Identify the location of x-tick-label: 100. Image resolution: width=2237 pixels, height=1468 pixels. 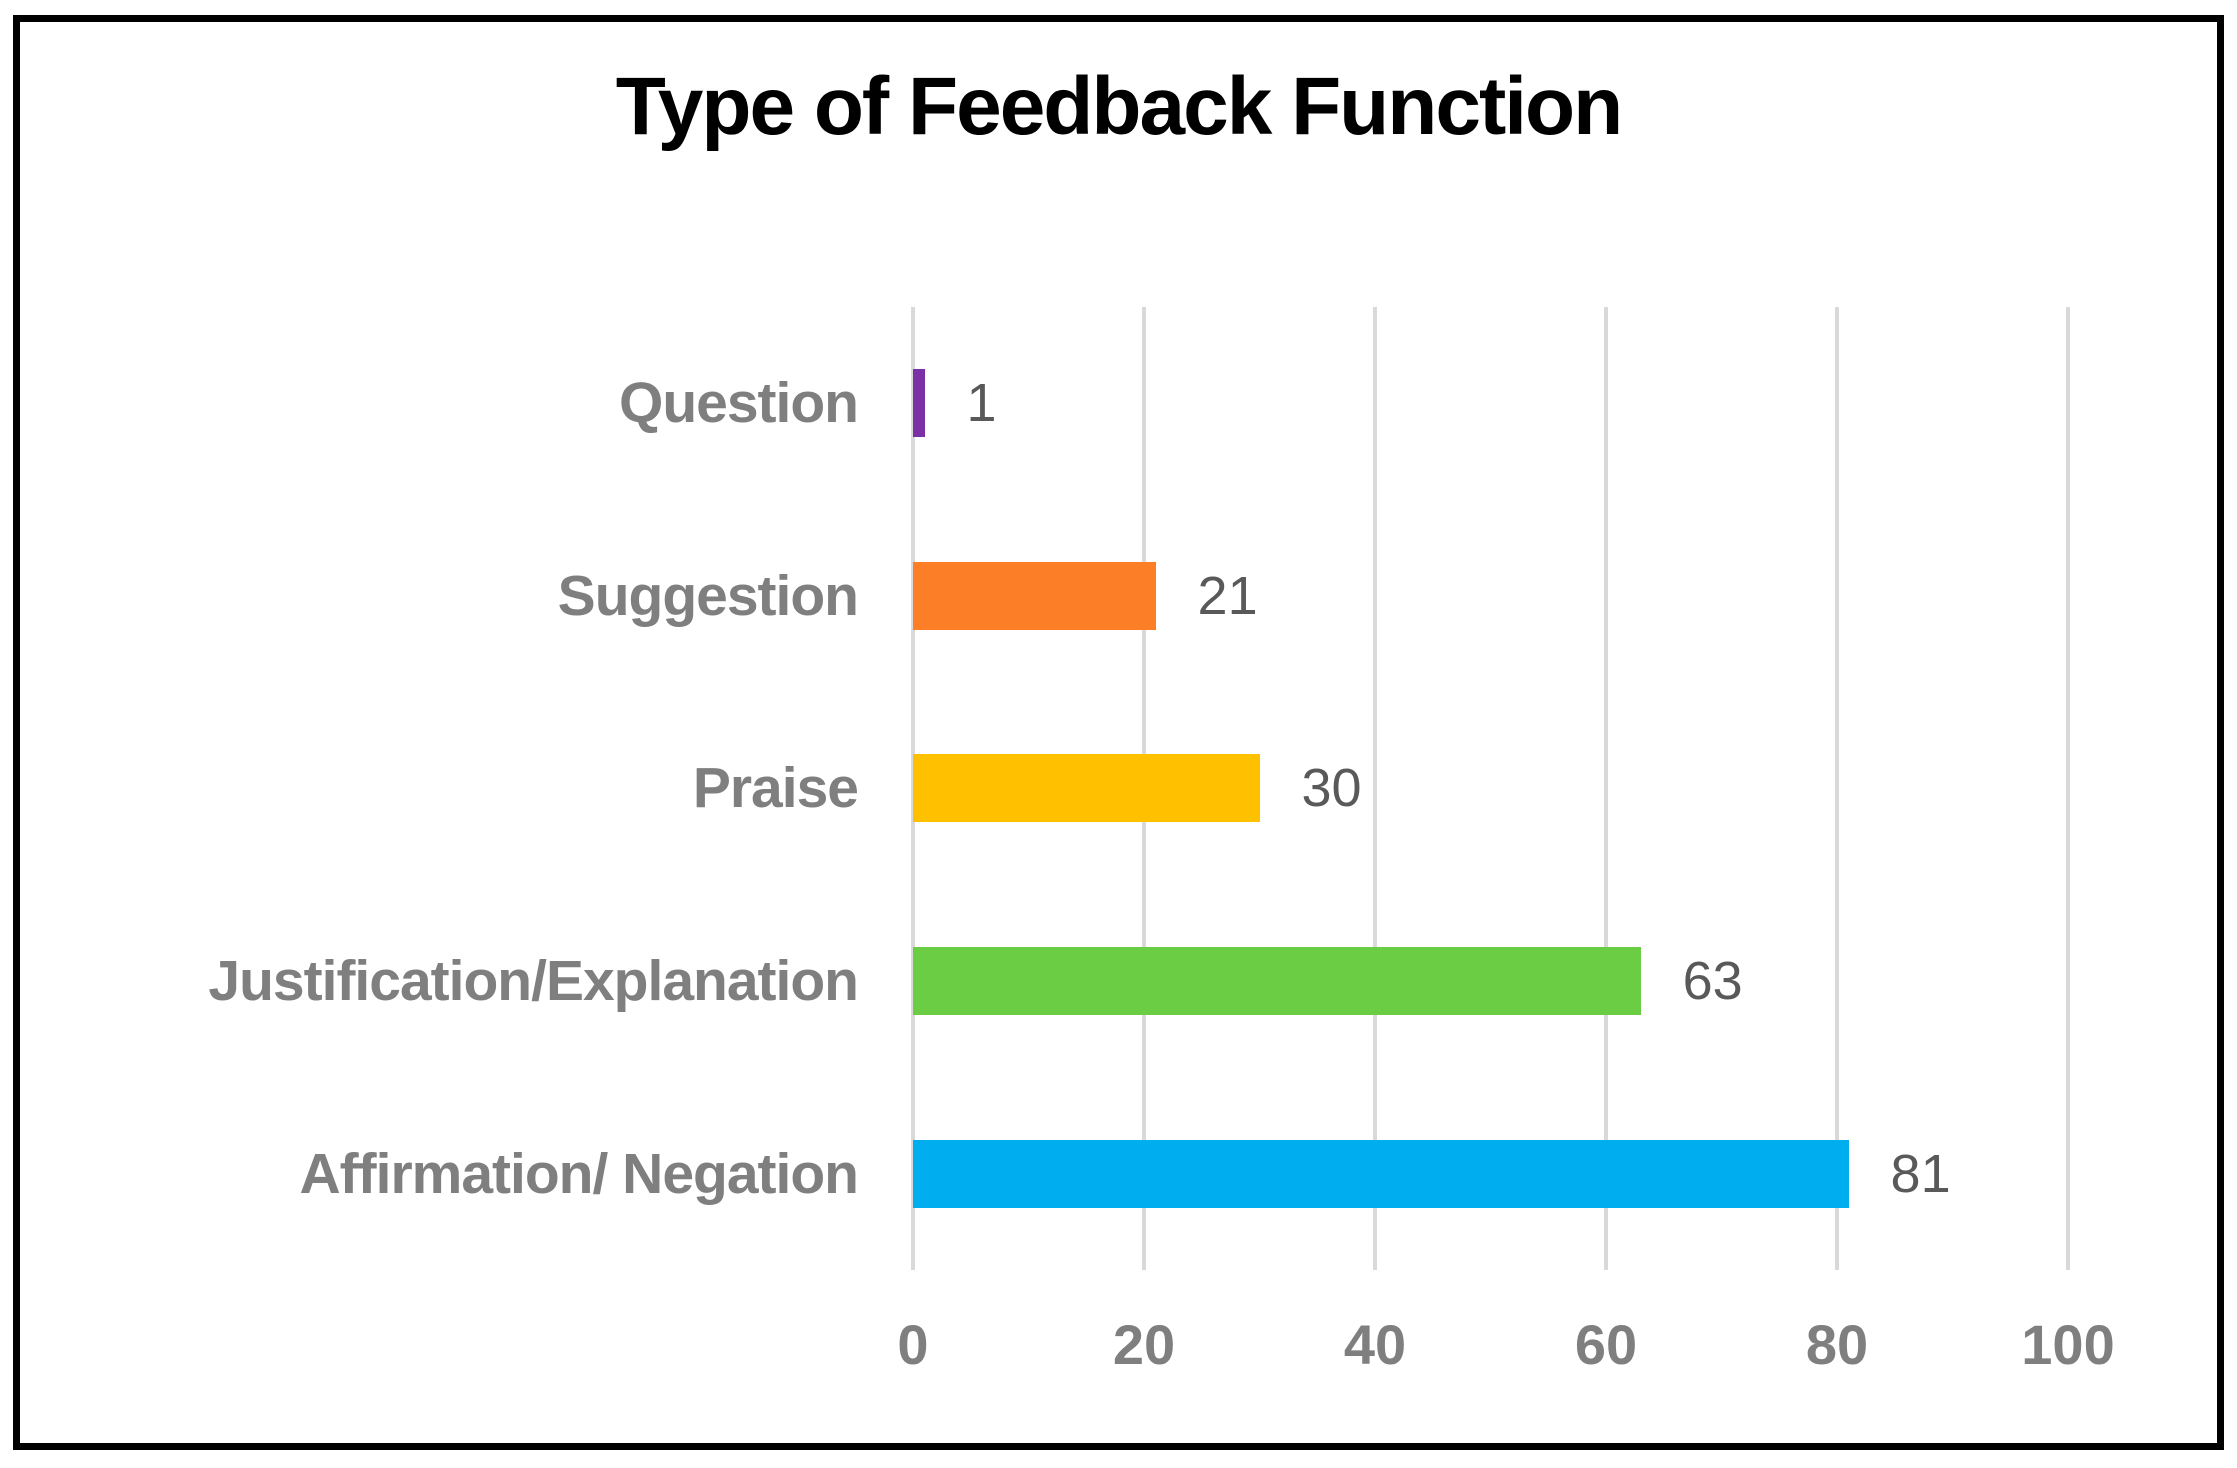
(2068, 1344).